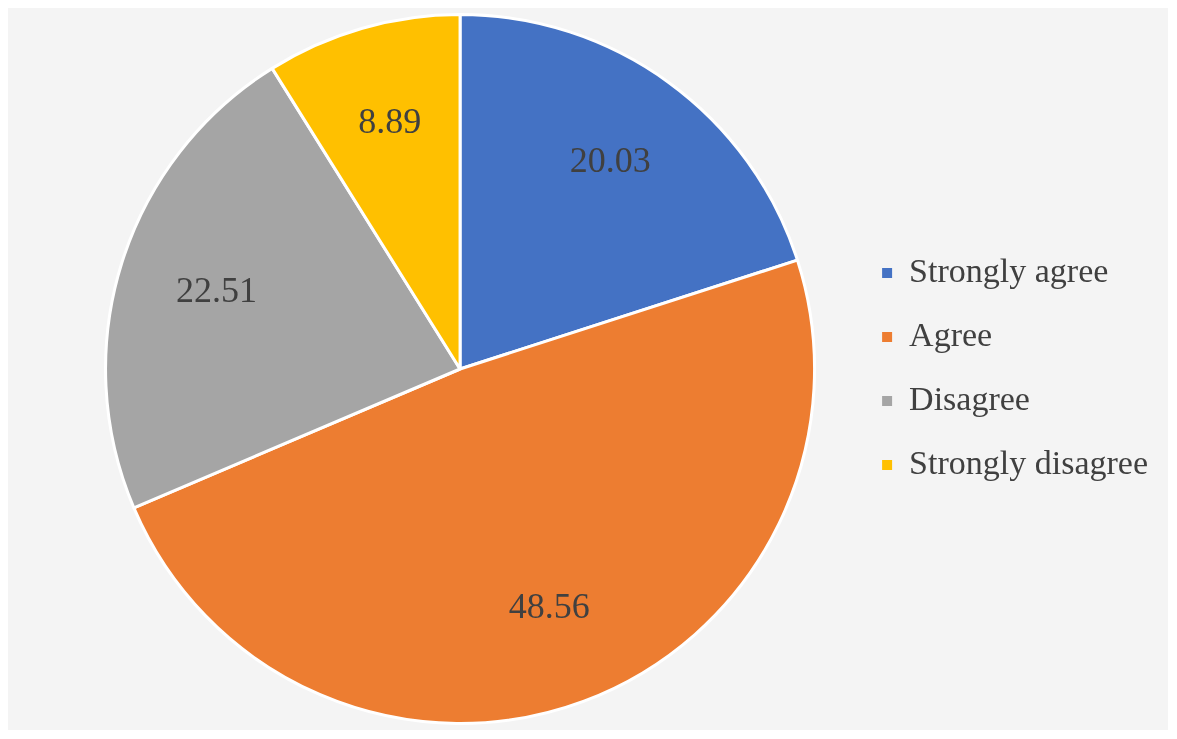 The width and height of the screenshot is (1177, 739). I want to click on legend-label: Disagree, so click(969, 398).